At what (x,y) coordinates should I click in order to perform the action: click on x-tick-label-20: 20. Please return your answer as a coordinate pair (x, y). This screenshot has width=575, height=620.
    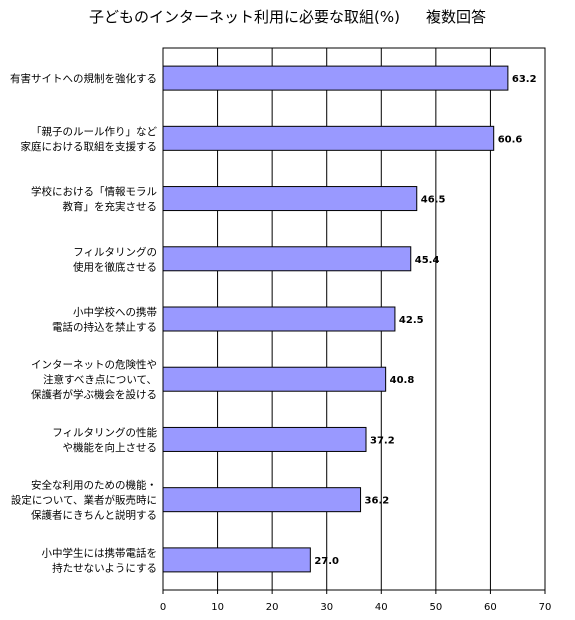
    Looking at the image, I should click on (272, 607).